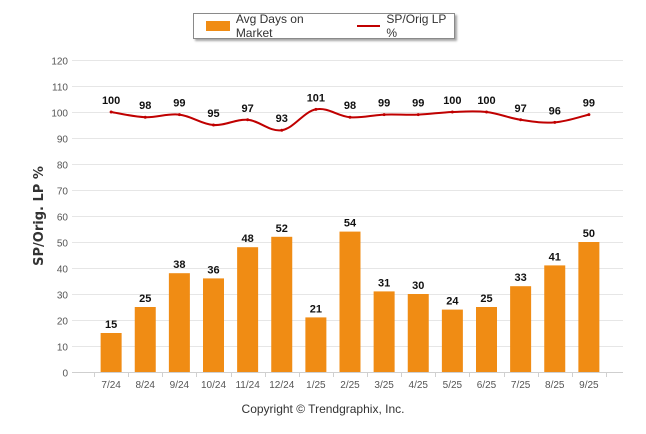  Describe the element at coordinates (487, 385) in the screenshot. I see `x-tick-label: 6/25` at that location.